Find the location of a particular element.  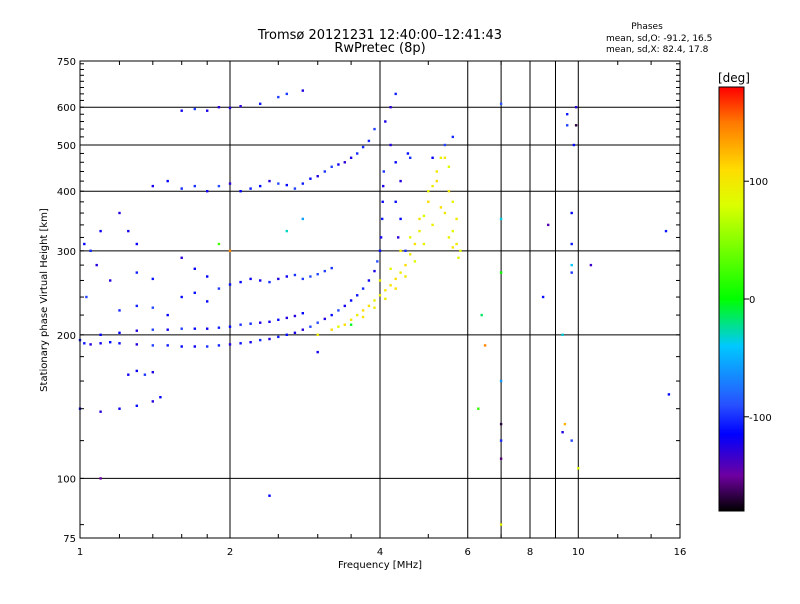

y-tick-label: 75 is located at coordinates (69, 539).